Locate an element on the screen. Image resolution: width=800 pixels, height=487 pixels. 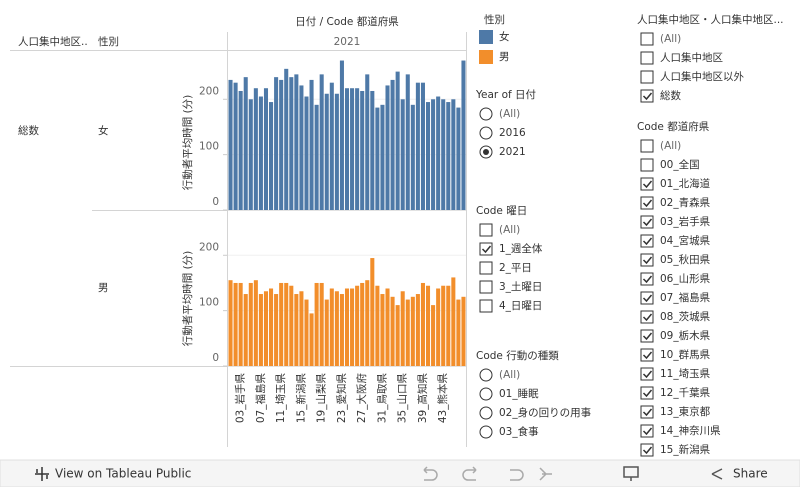
filter-option: 総数 is located at coordinates (670, 95).